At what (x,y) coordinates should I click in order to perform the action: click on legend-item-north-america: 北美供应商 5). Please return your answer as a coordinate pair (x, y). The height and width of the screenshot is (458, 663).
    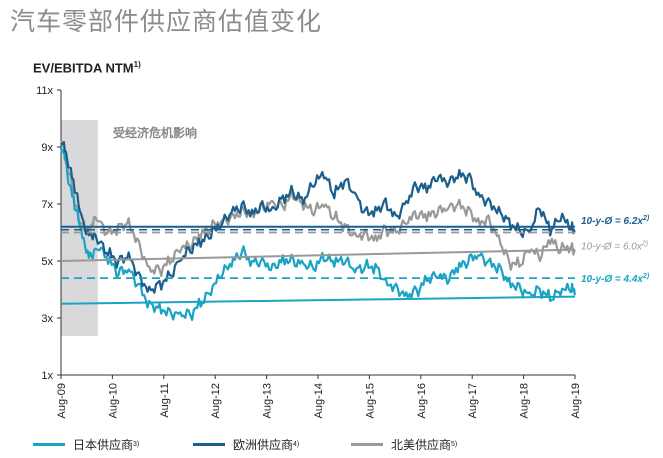
    Looking at the image, I should click on (404, 444).